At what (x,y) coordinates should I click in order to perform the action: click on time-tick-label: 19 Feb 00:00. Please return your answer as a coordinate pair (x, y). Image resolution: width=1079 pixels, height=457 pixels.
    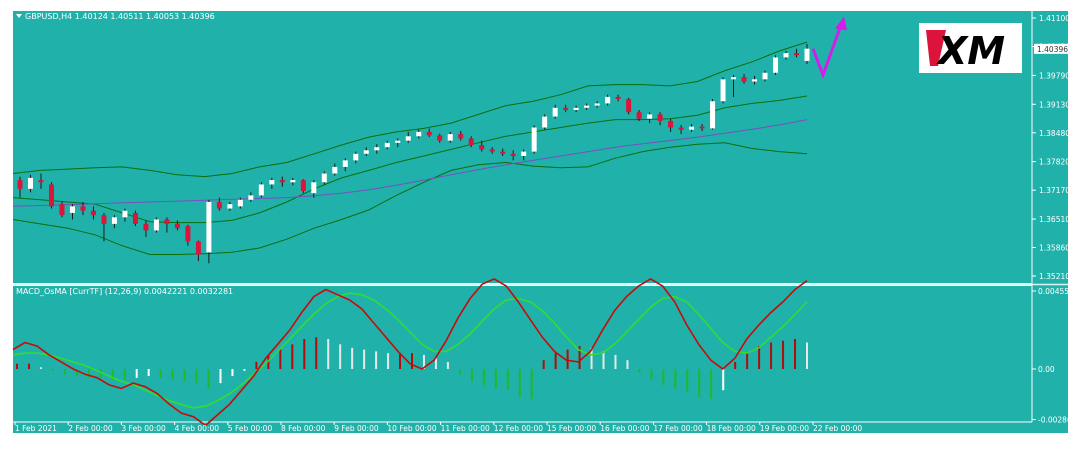
    Looking at the image, I should click on (784, 428).